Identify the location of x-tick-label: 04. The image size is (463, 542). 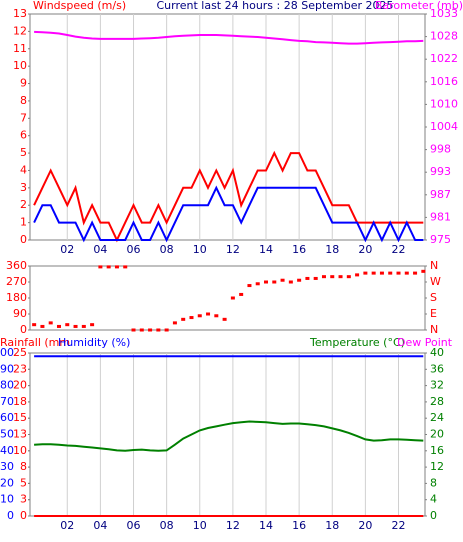
(100, 525).